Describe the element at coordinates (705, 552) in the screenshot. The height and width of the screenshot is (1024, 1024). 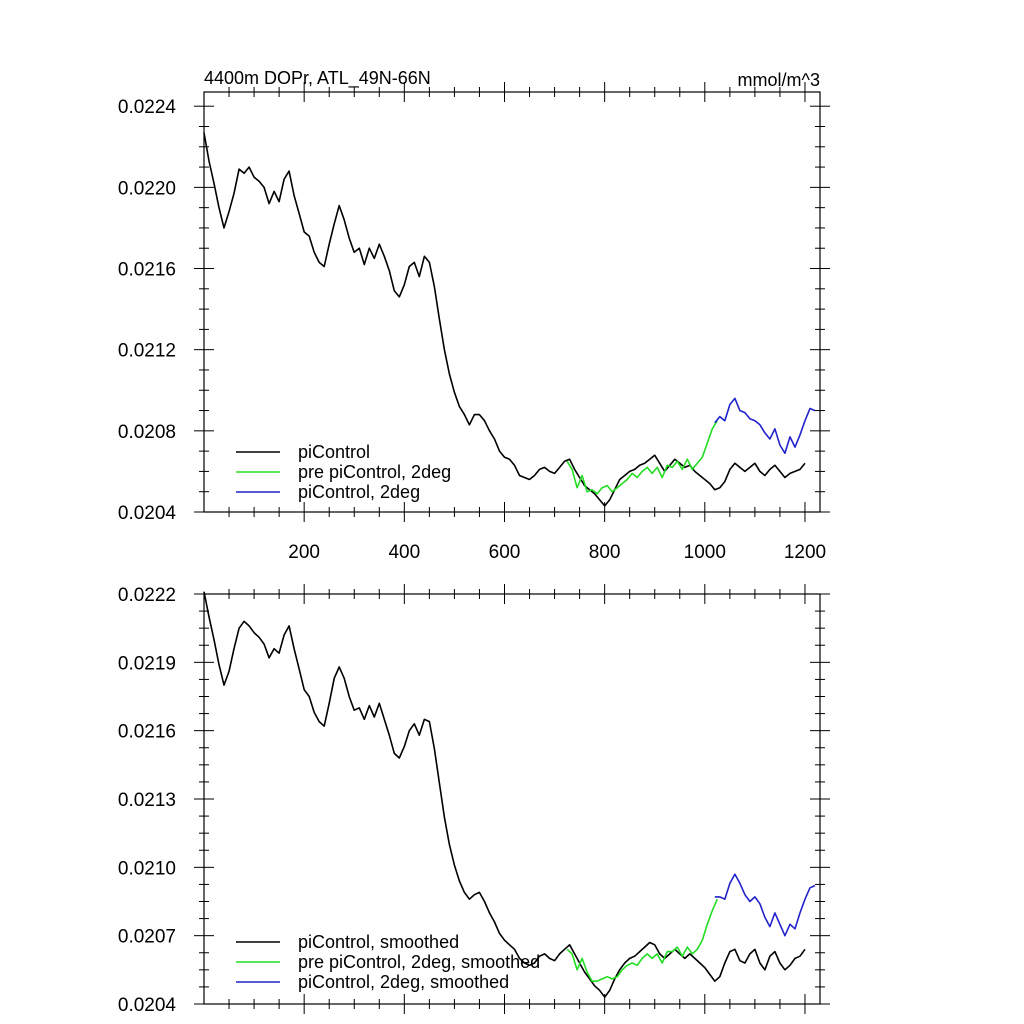
I see `x-tick-label: 1000` at that location.